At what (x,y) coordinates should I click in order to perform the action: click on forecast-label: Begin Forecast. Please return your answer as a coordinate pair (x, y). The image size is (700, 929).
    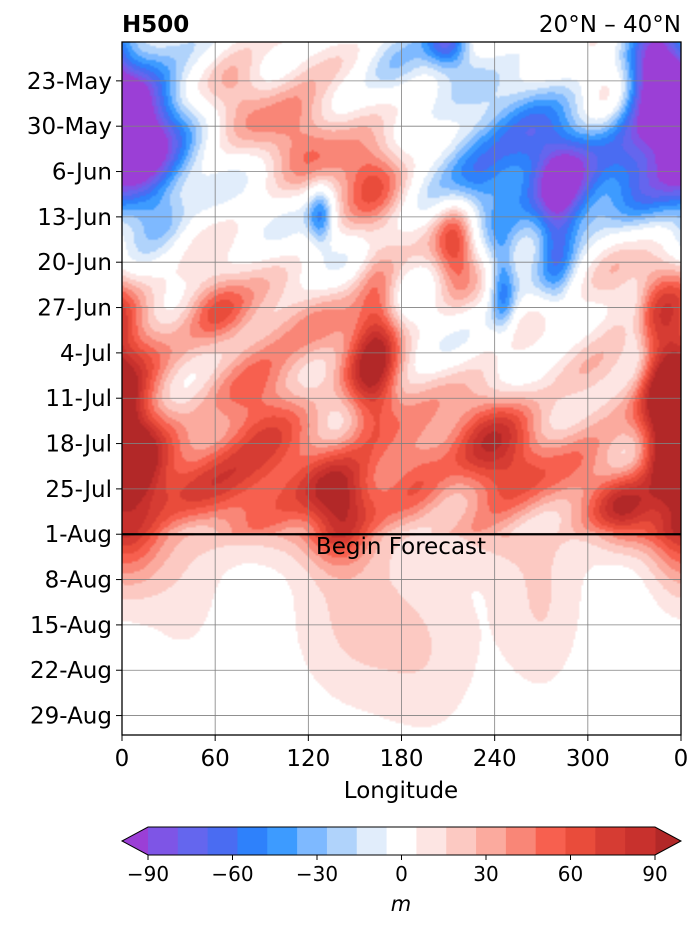
    Looking at the image, I should click on (401, 547).